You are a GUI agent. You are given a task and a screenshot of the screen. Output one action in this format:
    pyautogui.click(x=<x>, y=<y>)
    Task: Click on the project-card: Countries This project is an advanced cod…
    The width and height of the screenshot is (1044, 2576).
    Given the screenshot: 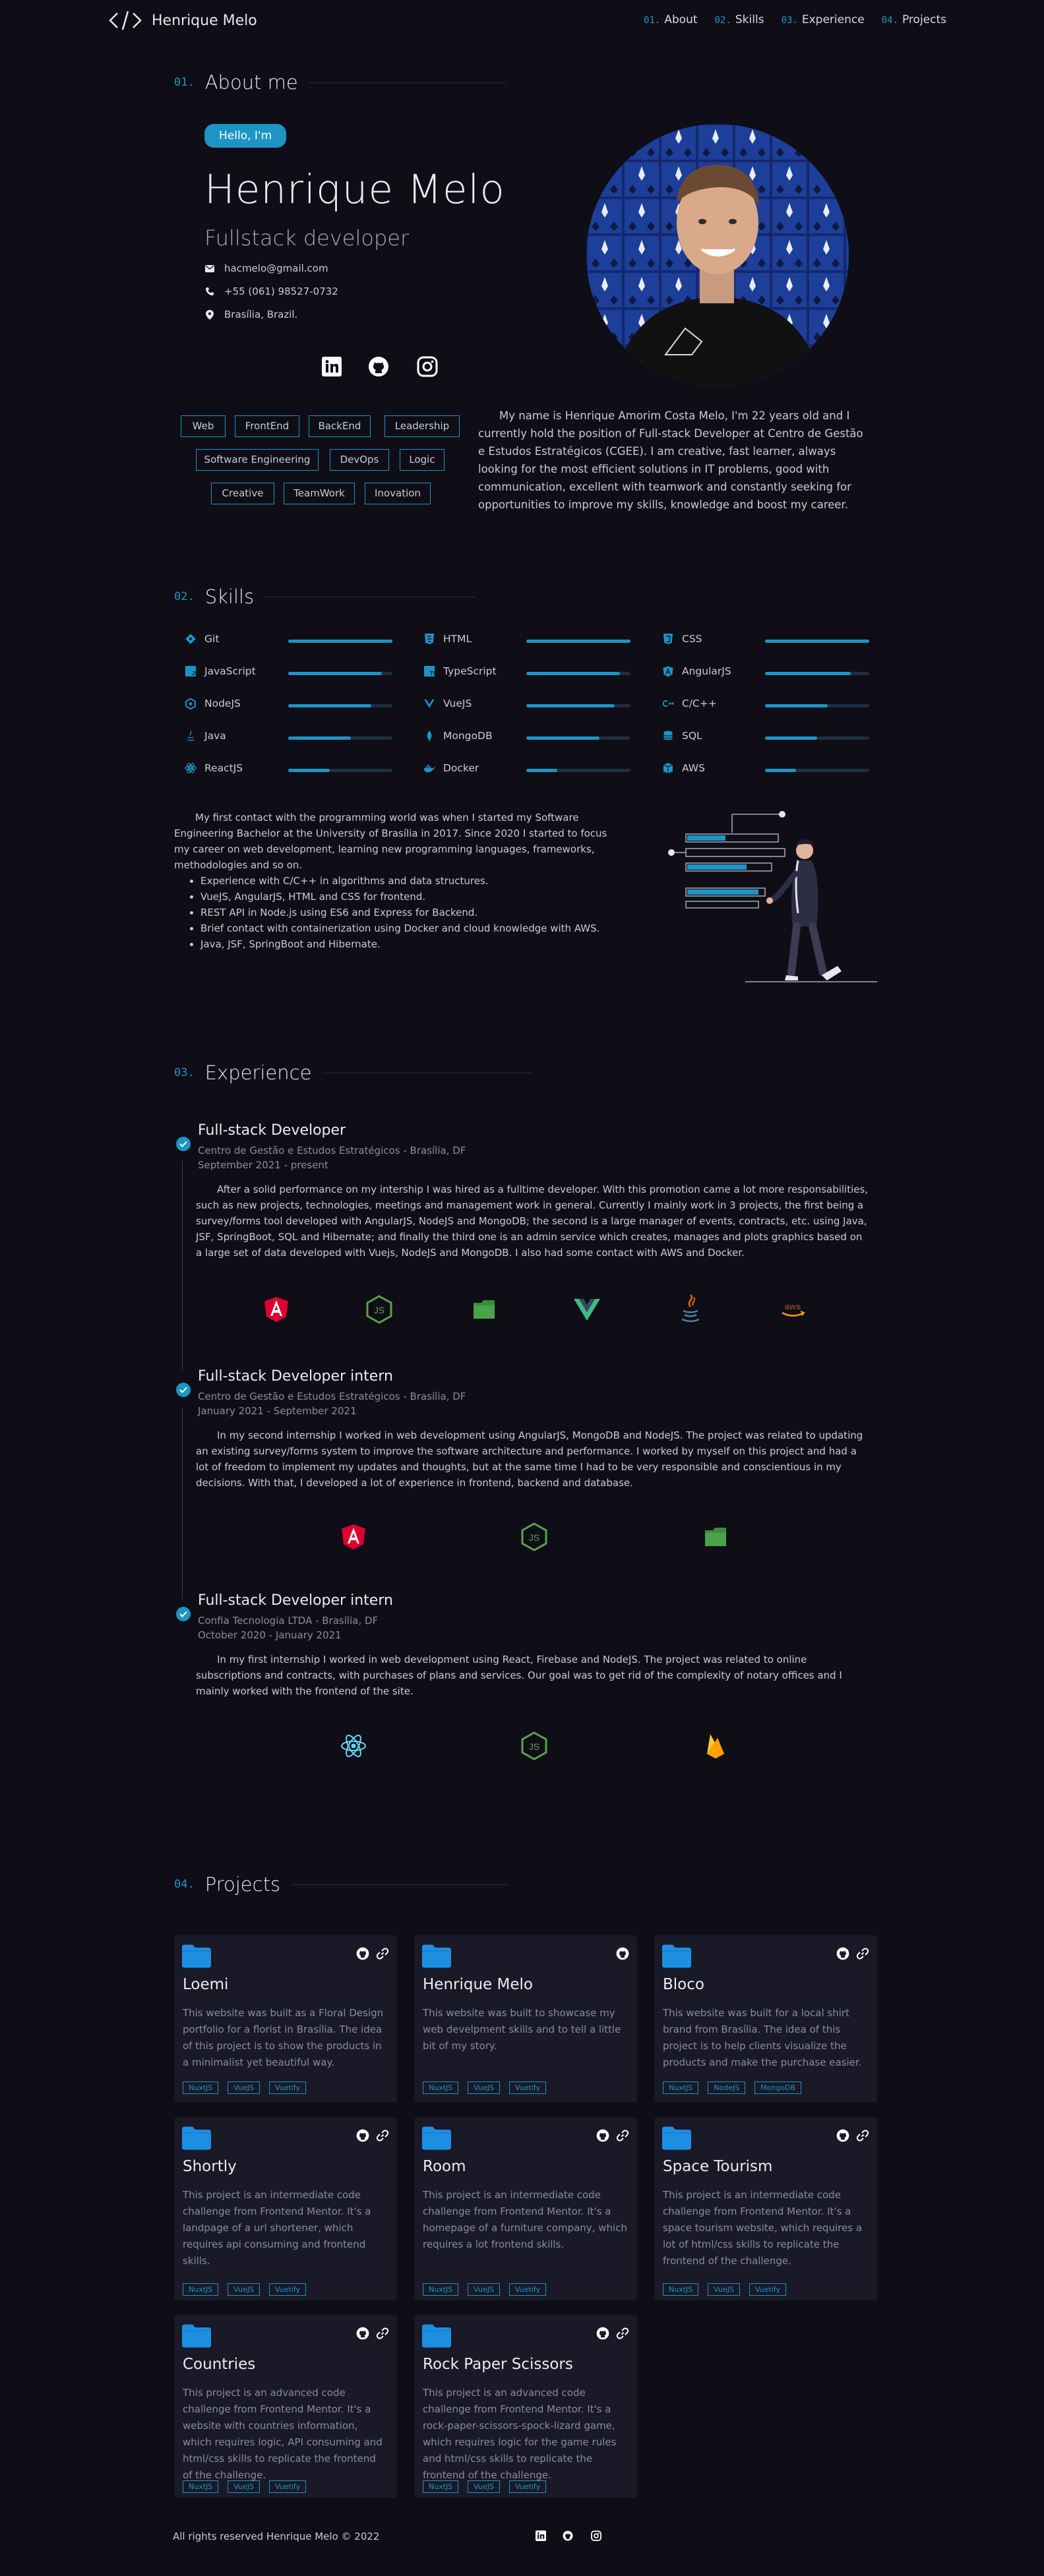 What is the action you would take?
    pyautogui.click(x=285, y=2406)
    